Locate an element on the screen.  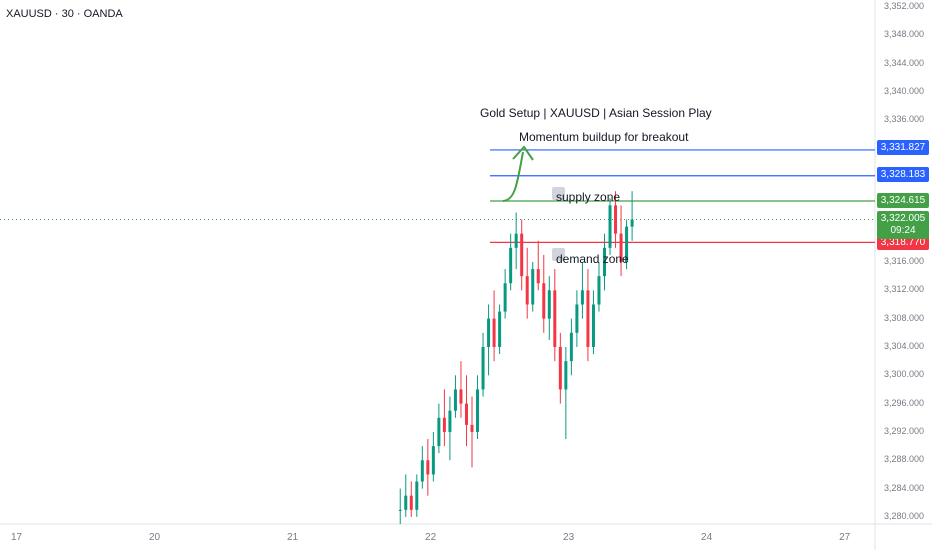
price-tick: 3,288.000 is located at coordinates (904, 459).